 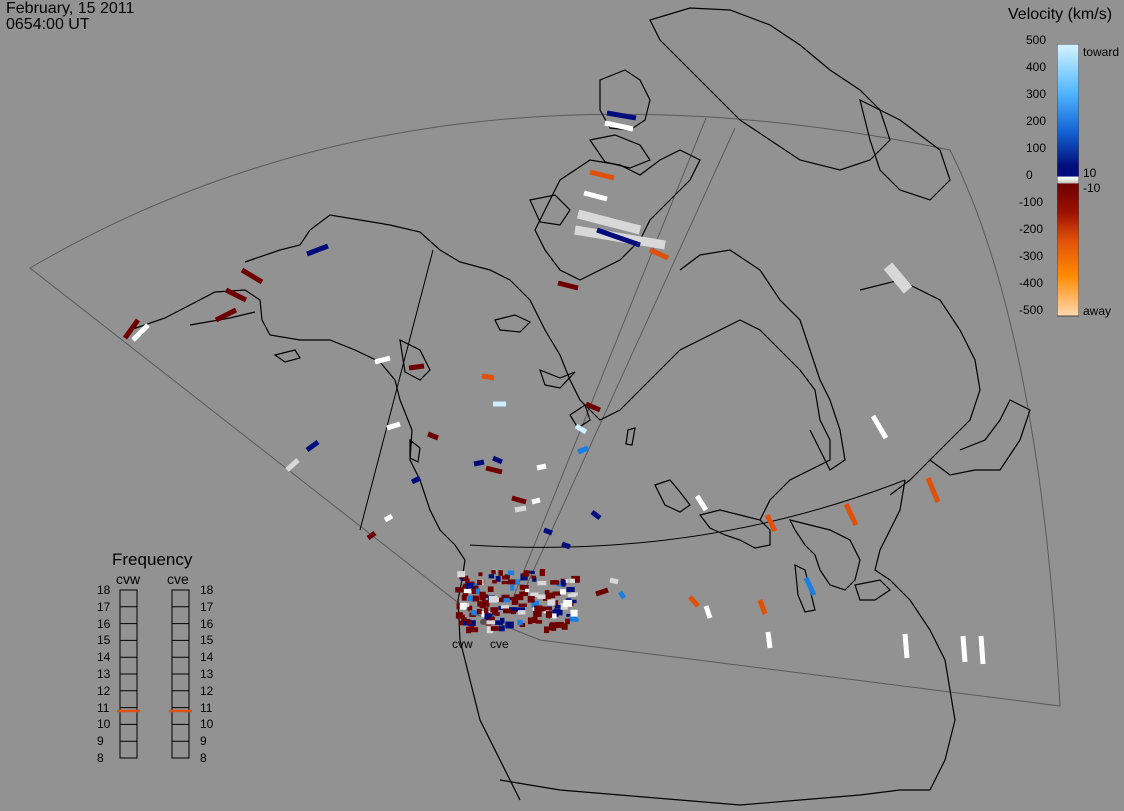 I want to click on frequency-tick-label: 16, so click(x=207, y=623).